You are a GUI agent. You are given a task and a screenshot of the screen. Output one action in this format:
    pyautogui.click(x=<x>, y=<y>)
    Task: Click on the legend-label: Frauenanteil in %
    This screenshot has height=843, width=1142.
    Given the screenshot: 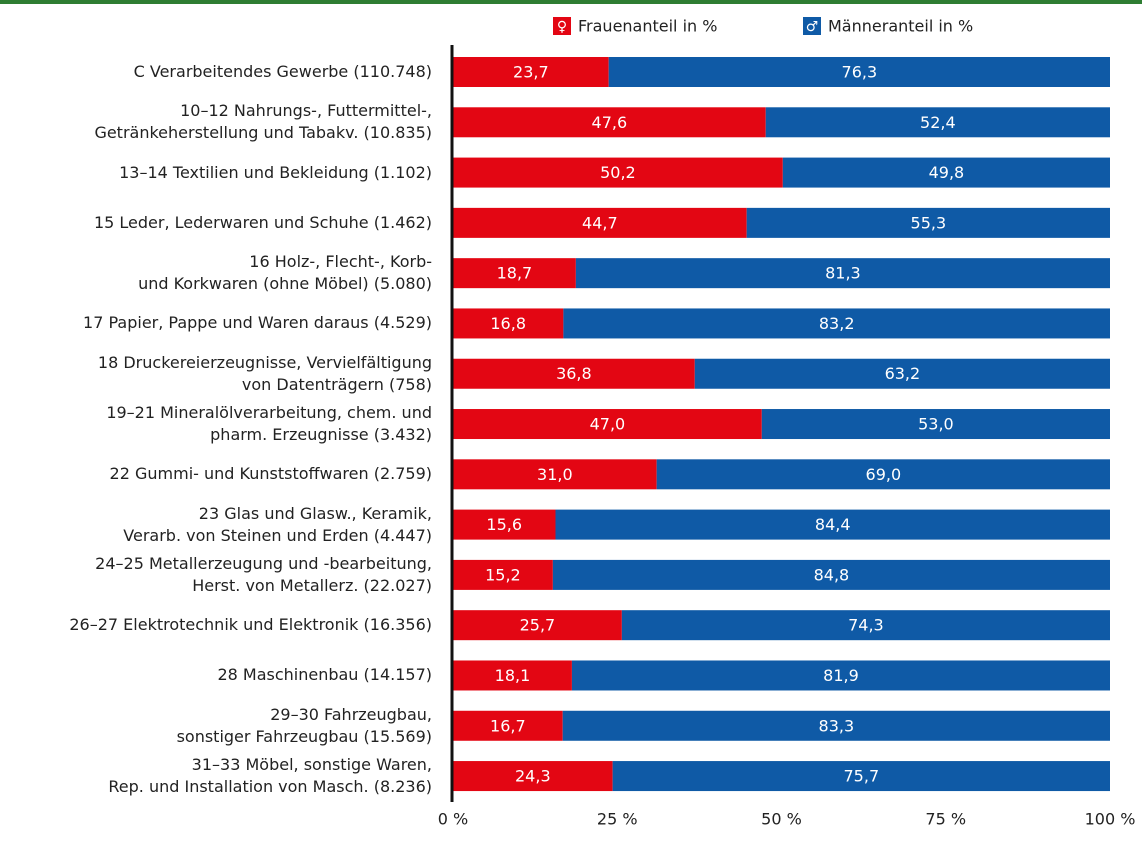 What is the action you would take?
    pyautogui.click(x=647, y=26)
    